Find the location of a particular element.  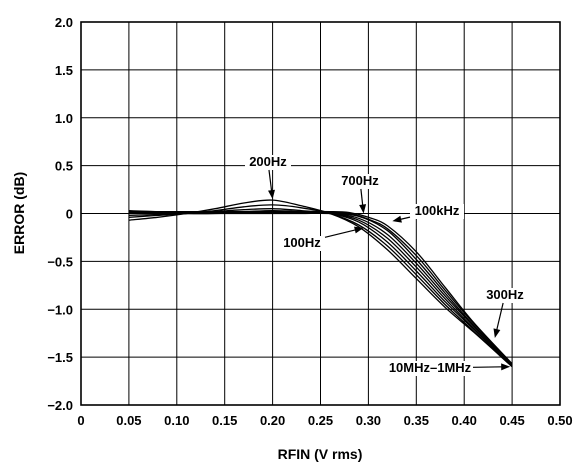

y-tick-label: −2.0 is located at coordinates (60, 405).